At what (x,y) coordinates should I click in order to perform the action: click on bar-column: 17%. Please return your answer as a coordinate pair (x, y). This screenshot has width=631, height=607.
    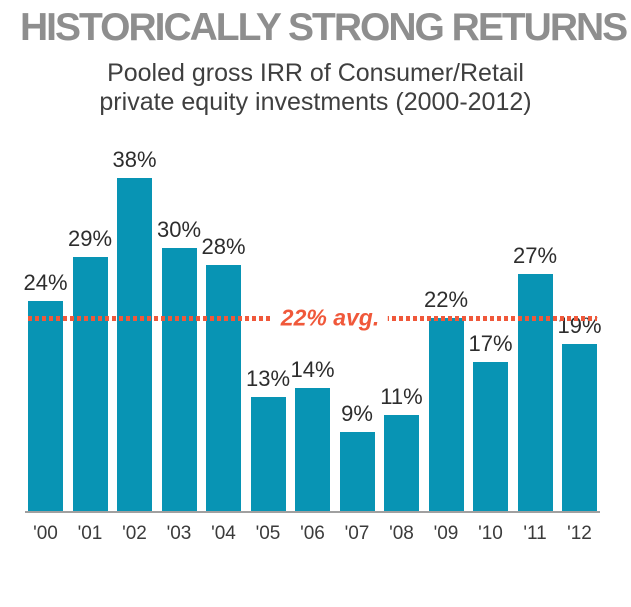
    Looking at the image, I should click on (490, 421).